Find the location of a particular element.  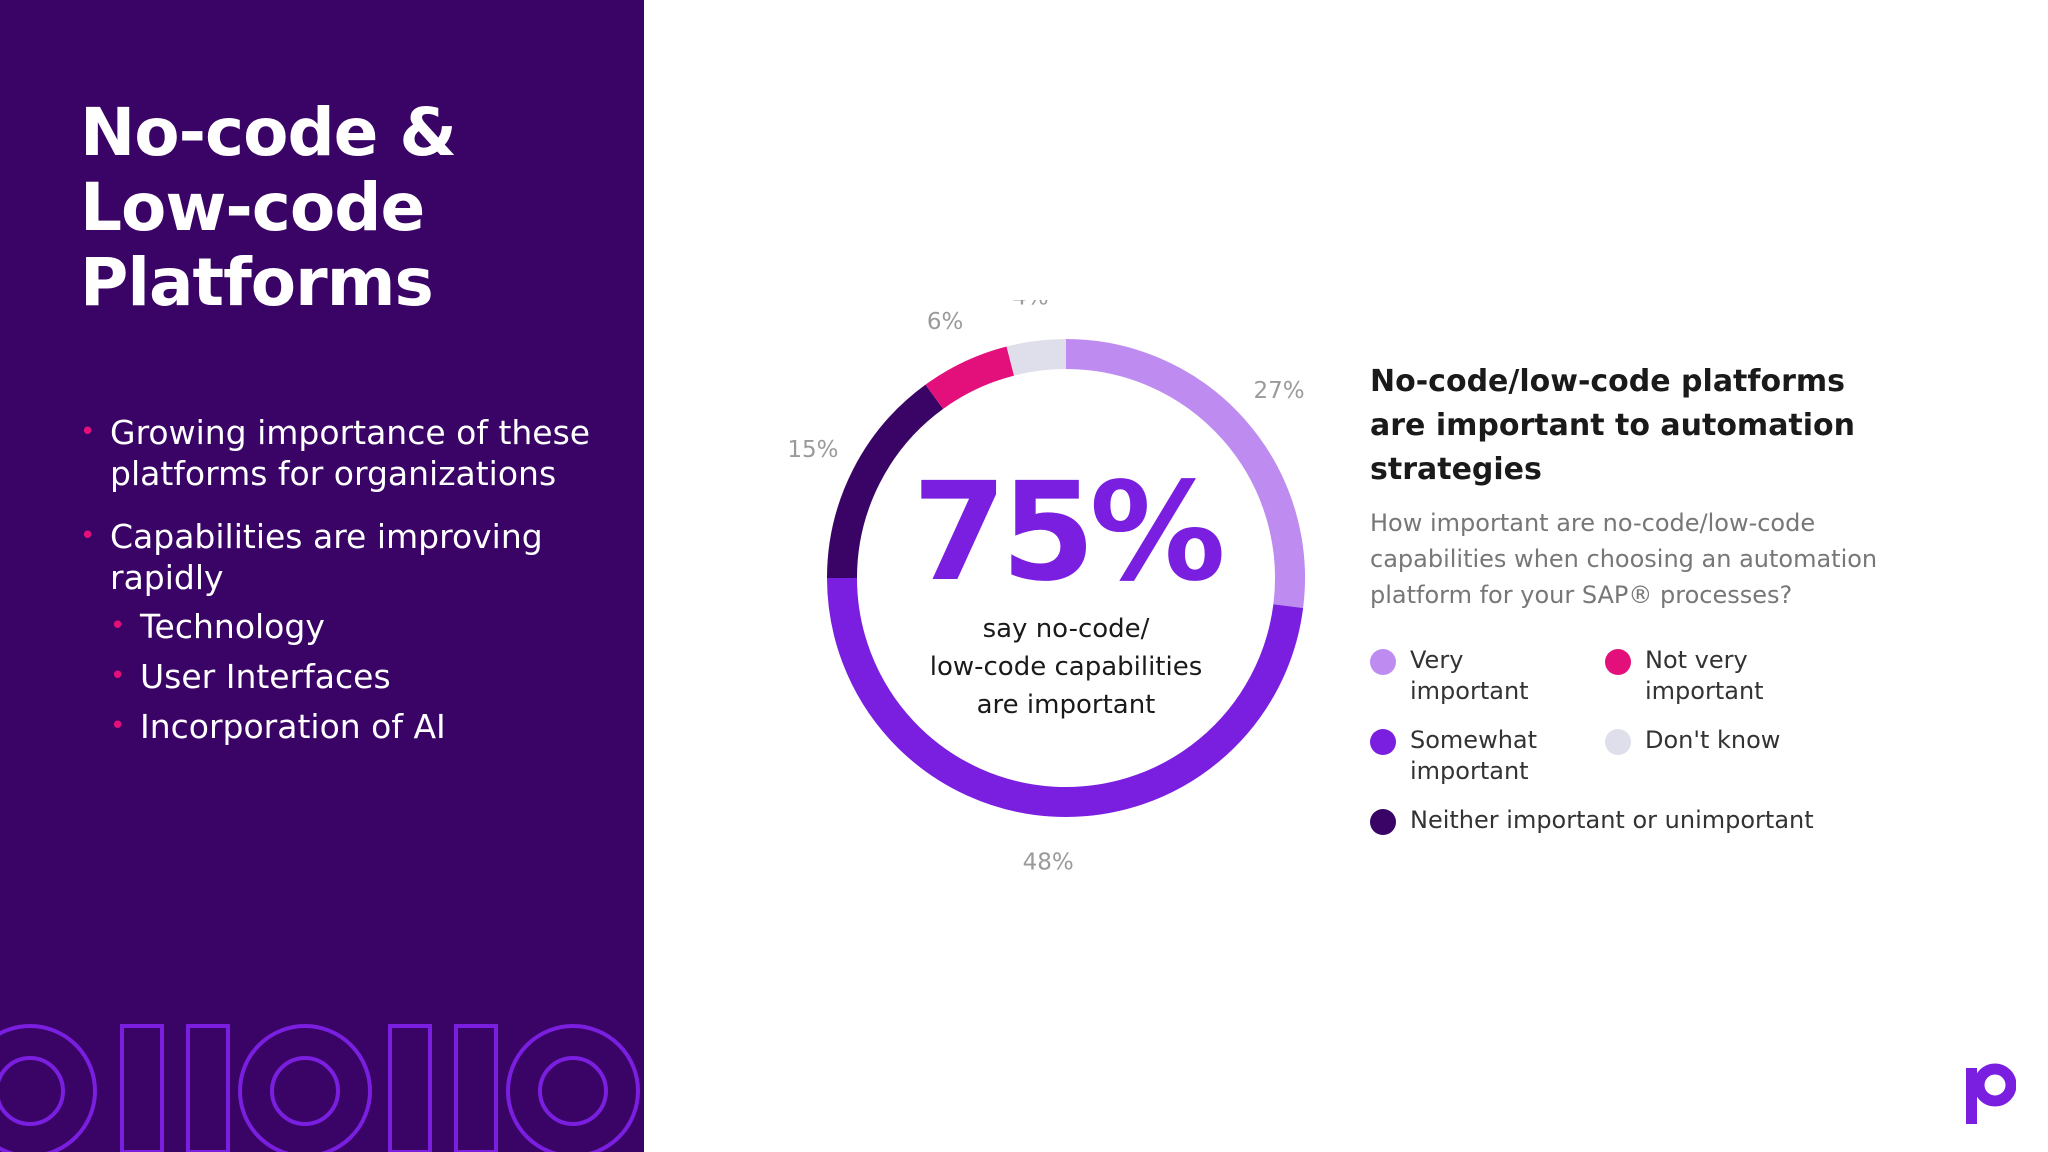

question-line: capabilities when choosing an automation is located at coordinates (1624, 559).